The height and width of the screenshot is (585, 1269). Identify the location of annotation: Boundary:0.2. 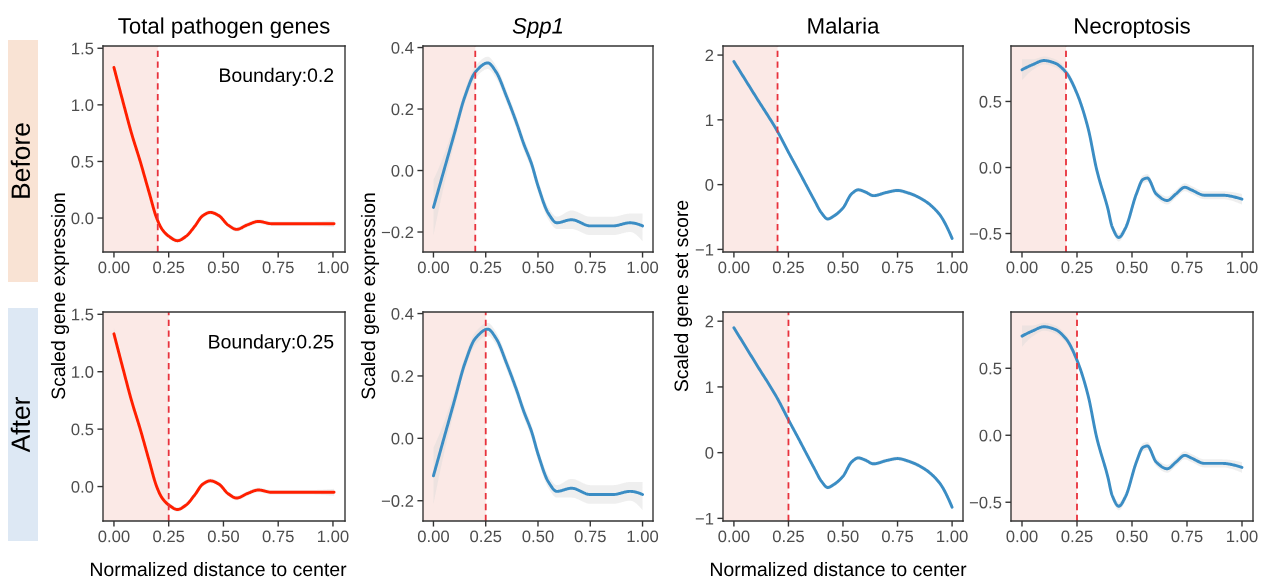
(277, 76).